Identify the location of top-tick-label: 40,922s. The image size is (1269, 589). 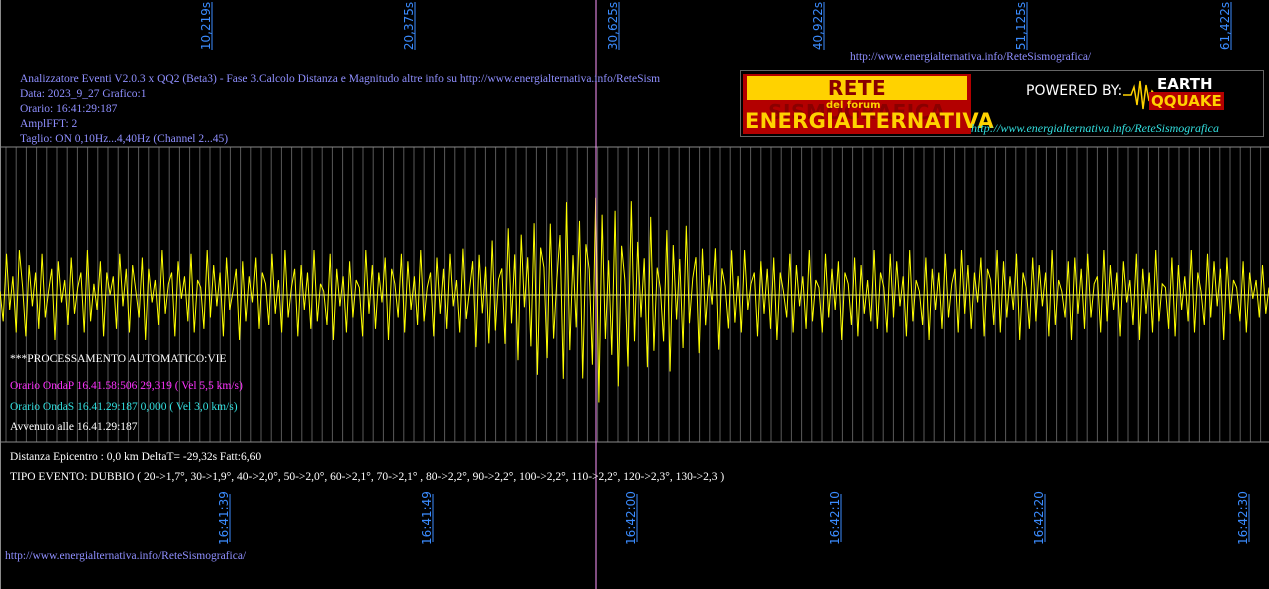
(818, 26).